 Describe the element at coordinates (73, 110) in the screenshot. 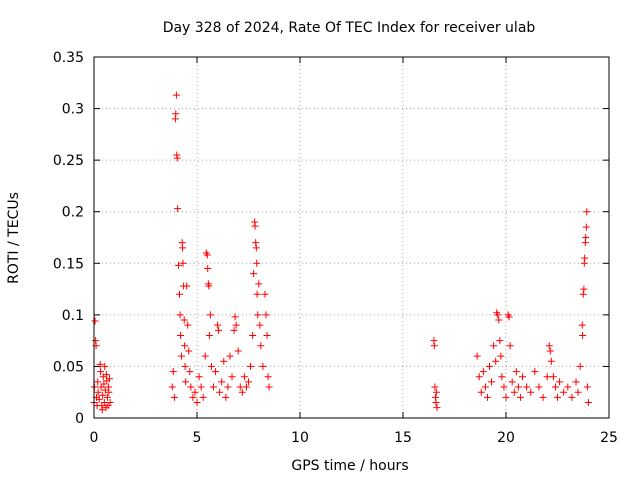

I see `y-tick-label: 0.3` at that location.